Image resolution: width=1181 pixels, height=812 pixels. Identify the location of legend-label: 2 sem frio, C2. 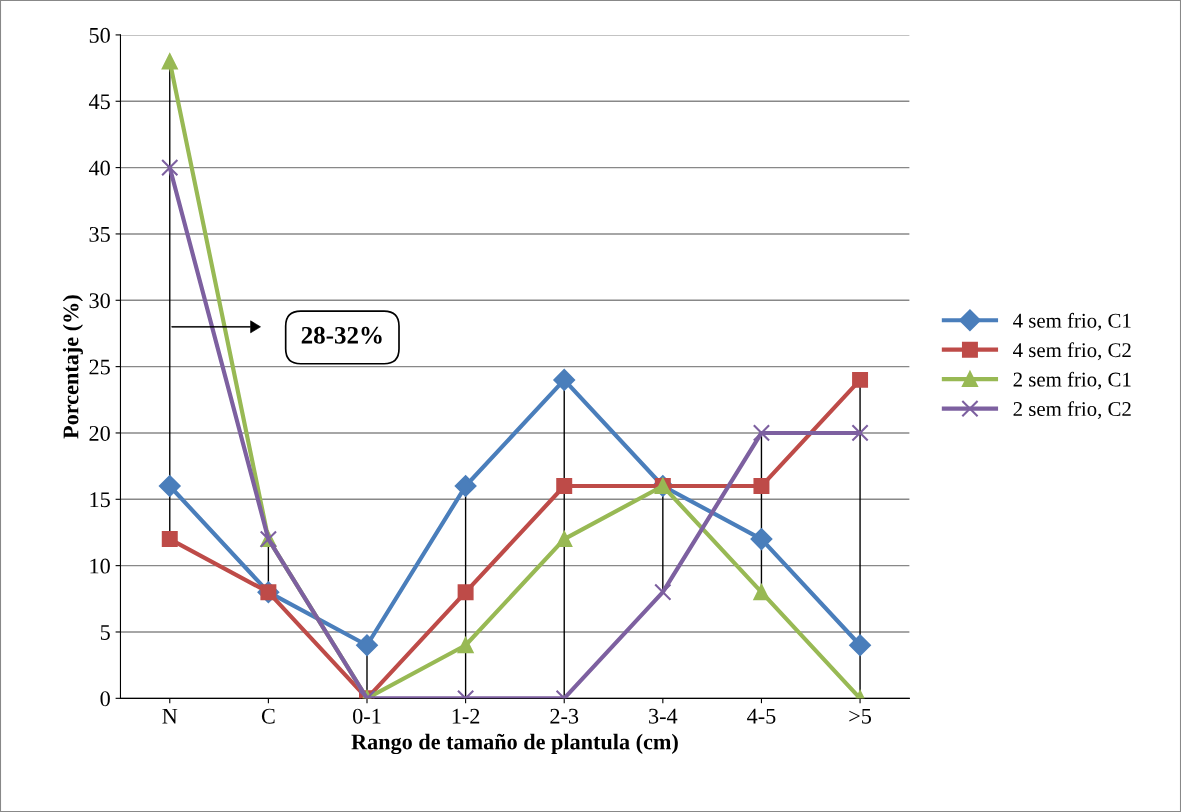
(1072, 410).